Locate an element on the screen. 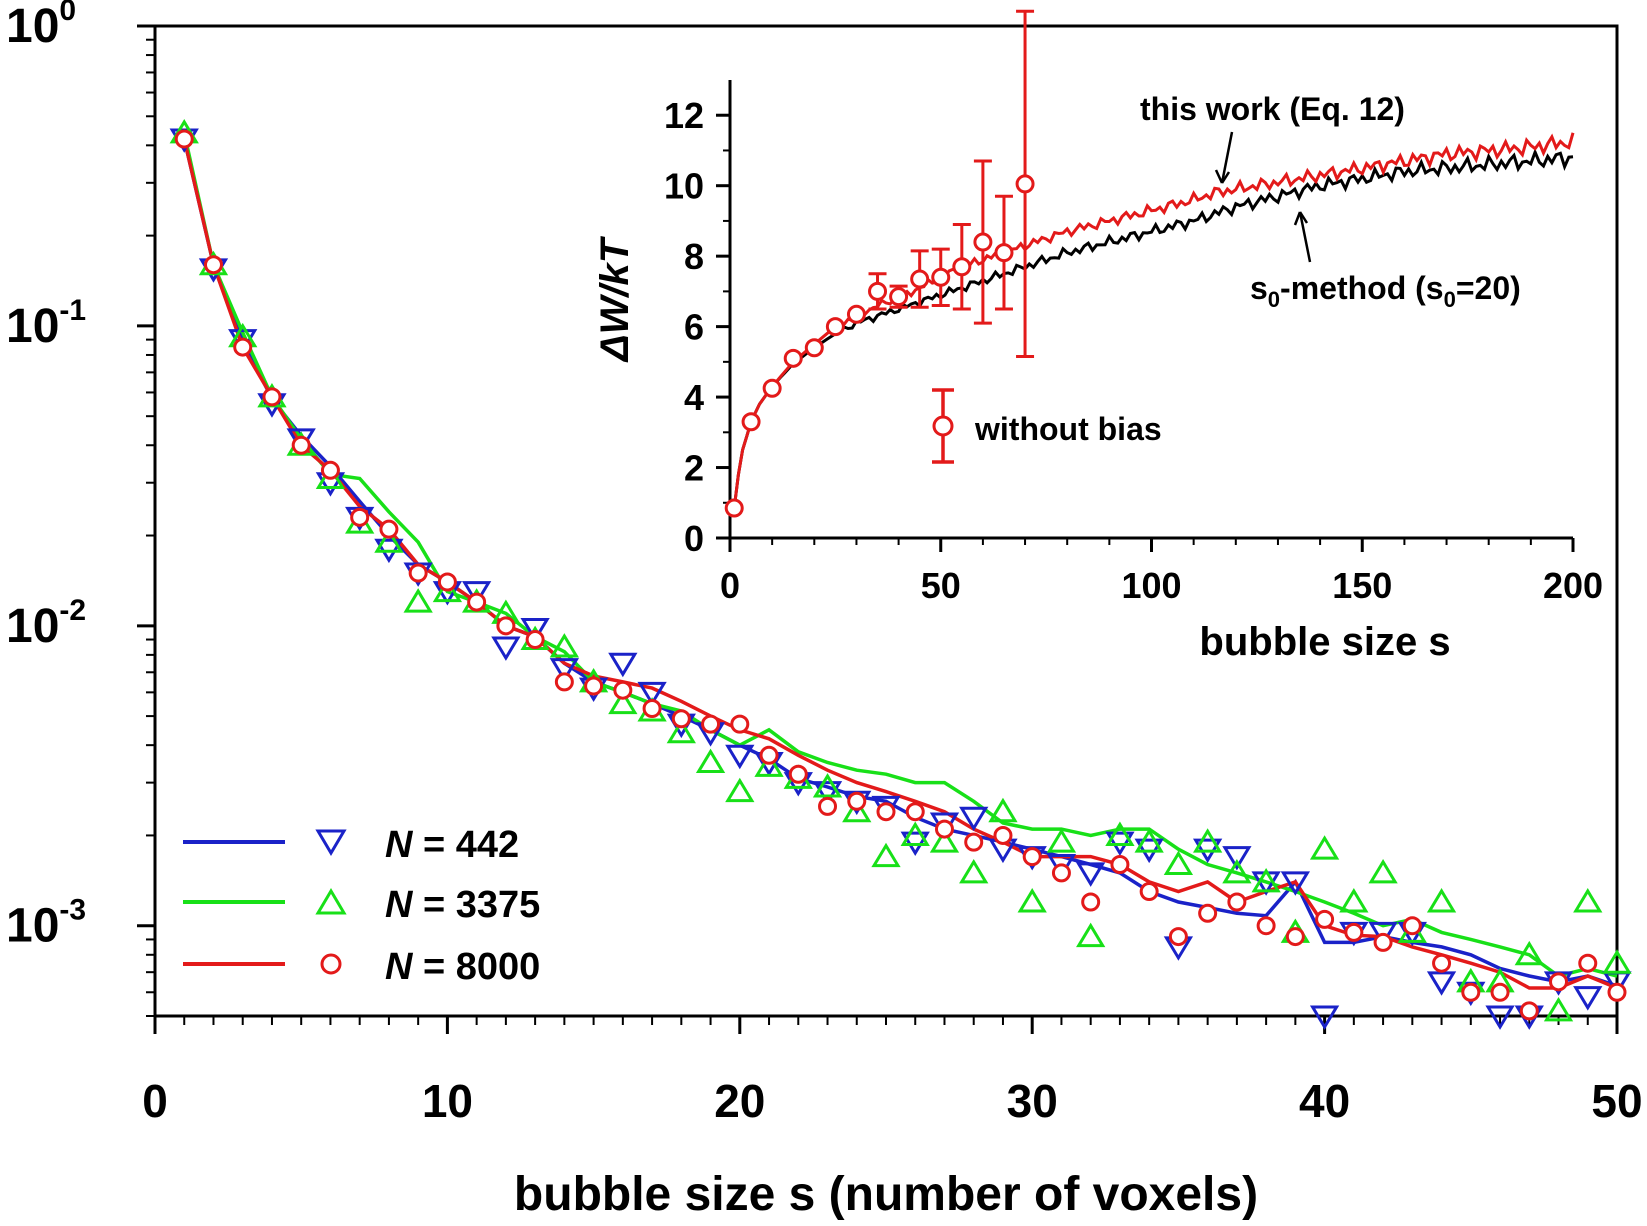  main-x-tick-label: 0 is located at coordinates (155, 1101).